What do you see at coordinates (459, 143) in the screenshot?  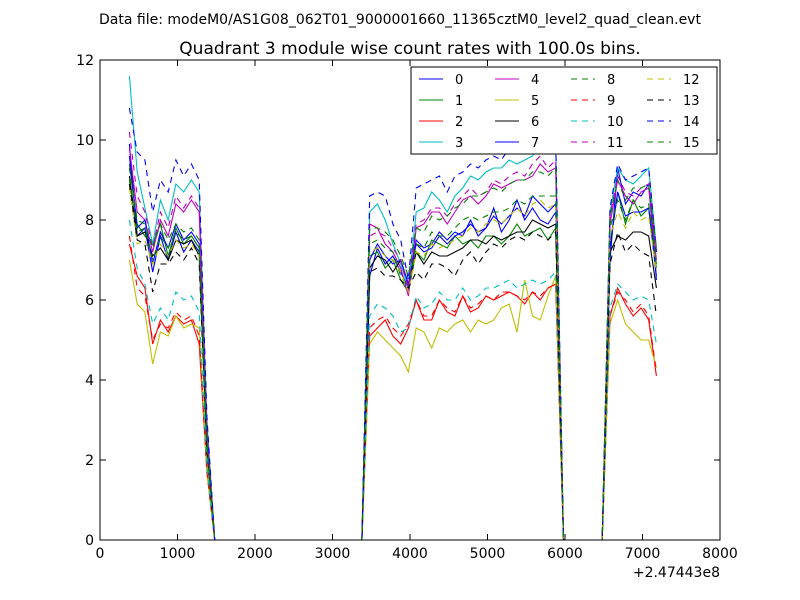 I see `legend-entry-3: 3` at bounding box center [459, 143].